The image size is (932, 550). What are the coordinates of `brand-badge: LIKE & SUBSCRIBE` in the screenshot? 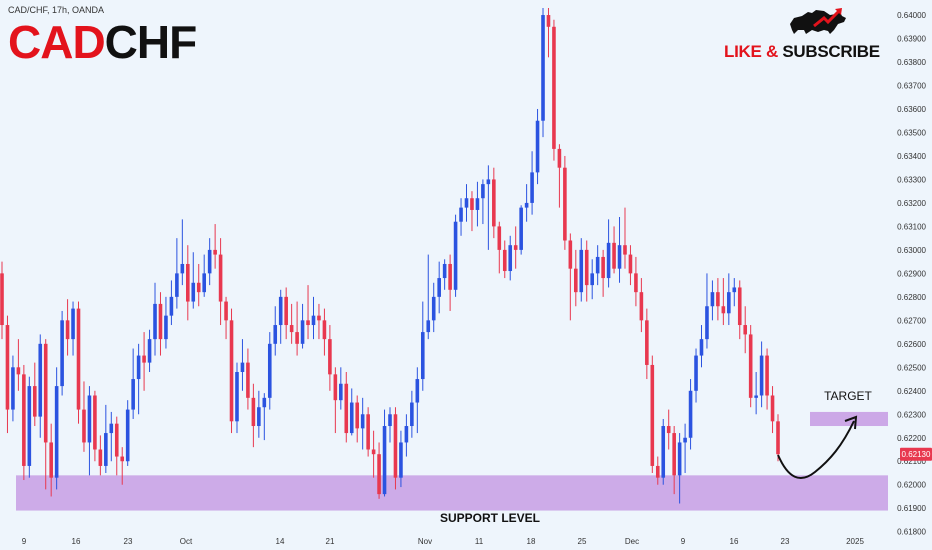 It's located at (812, 34).